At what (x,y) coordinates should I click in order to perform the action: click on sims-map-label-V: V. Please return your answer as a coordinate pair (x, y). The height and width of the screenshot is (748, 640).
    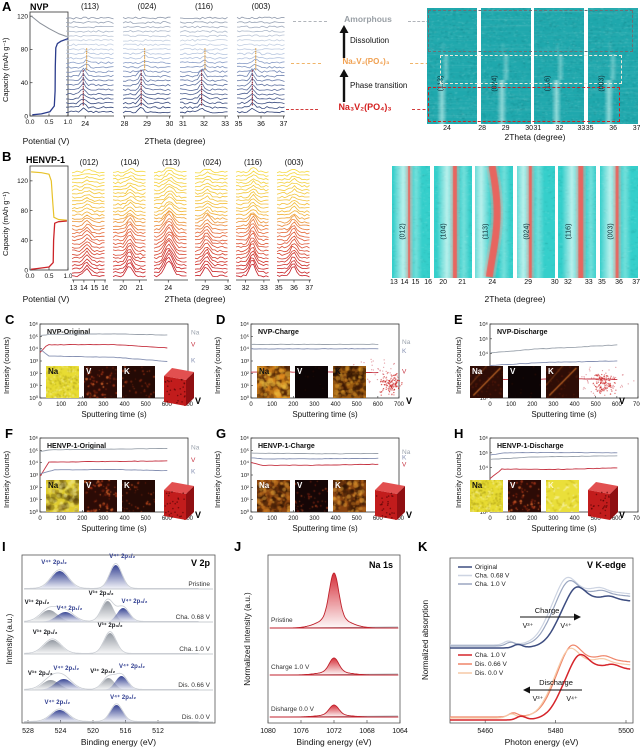
    Looking at the image, I should click on (513, 371).